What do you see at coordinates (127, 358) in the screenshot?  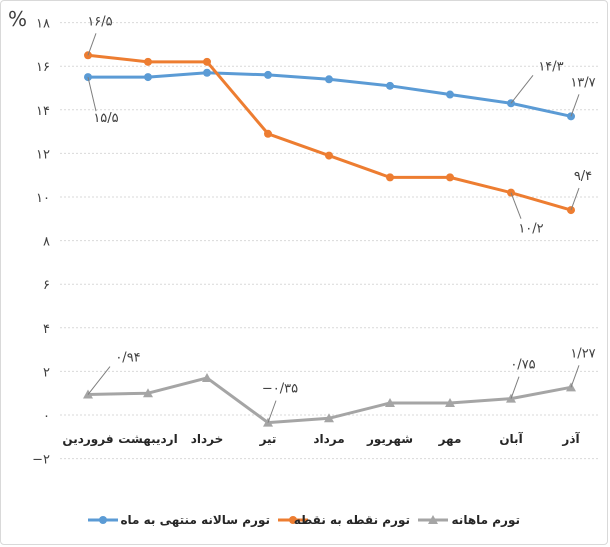 I see `data-label: ۰/۹۴` at bounding box center [127, 358].